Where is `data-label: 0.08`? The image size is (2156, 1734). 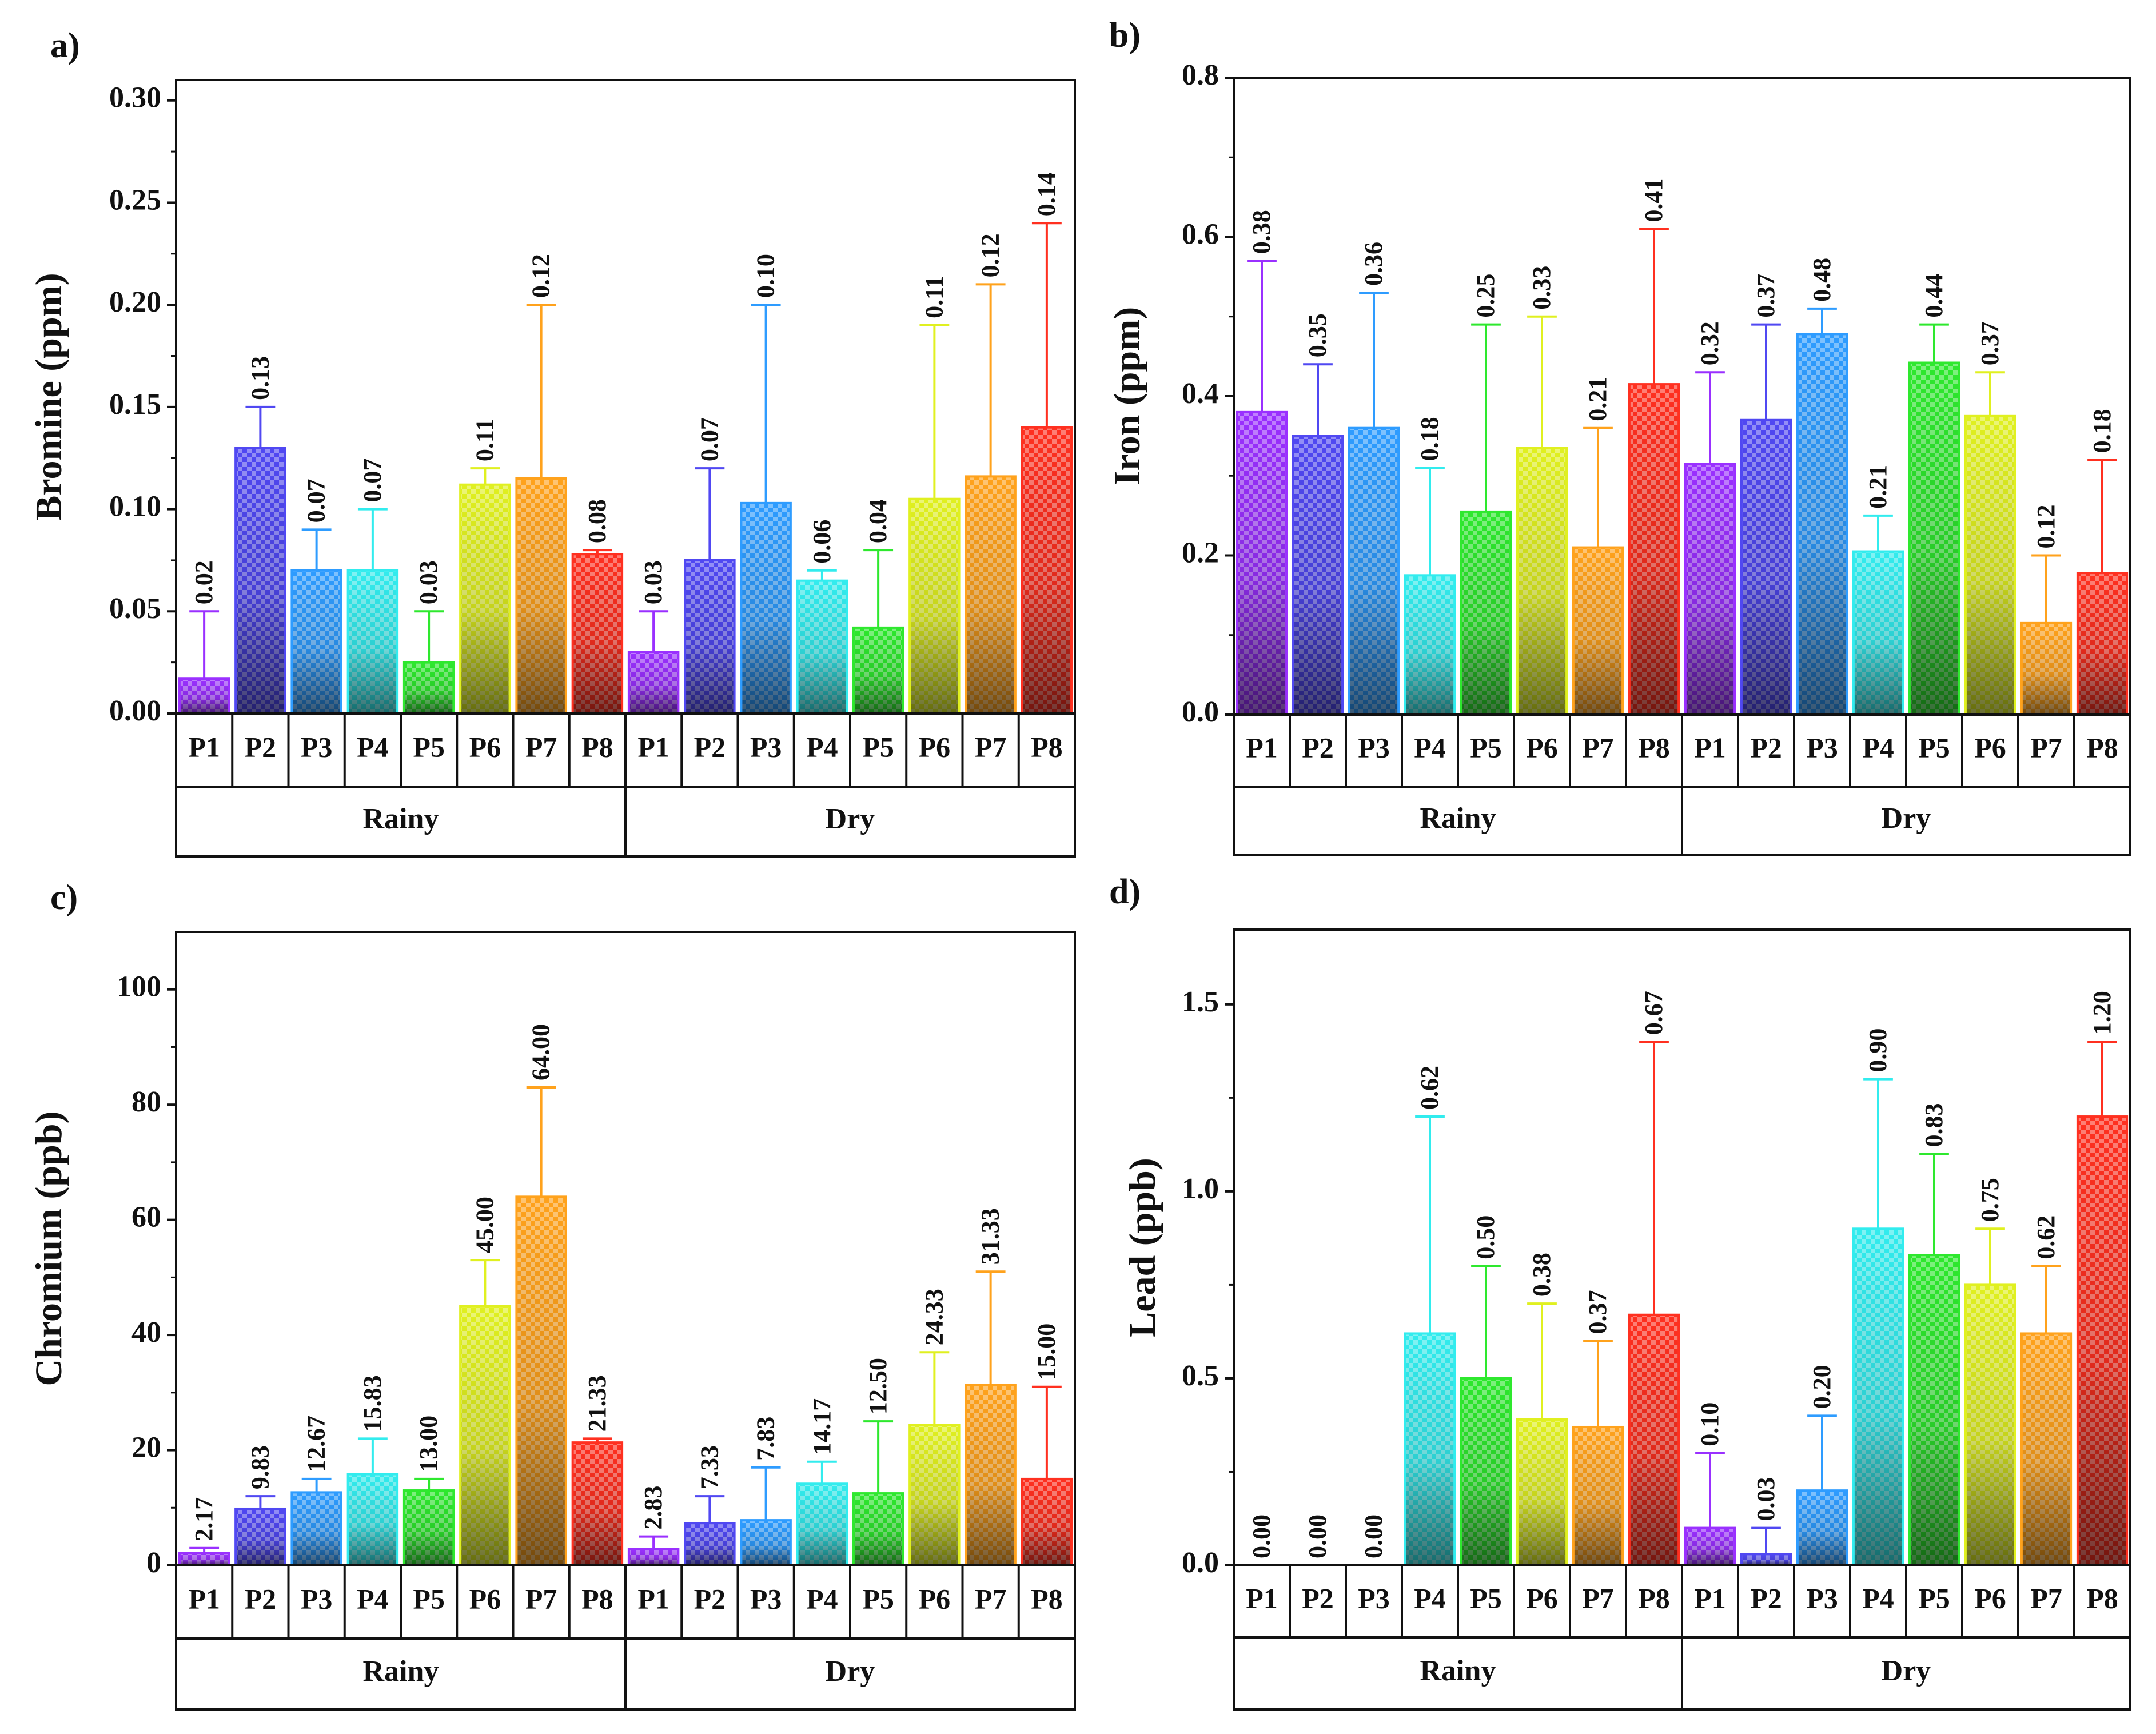
data-label: 0.08 is located at coordinates (597, 521).